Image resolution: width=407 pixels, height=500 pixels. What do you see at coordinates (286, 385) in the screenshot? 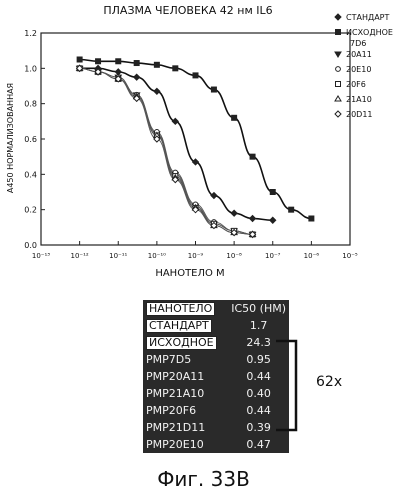
I see `bracket-line` at bounding box center [286, 385].